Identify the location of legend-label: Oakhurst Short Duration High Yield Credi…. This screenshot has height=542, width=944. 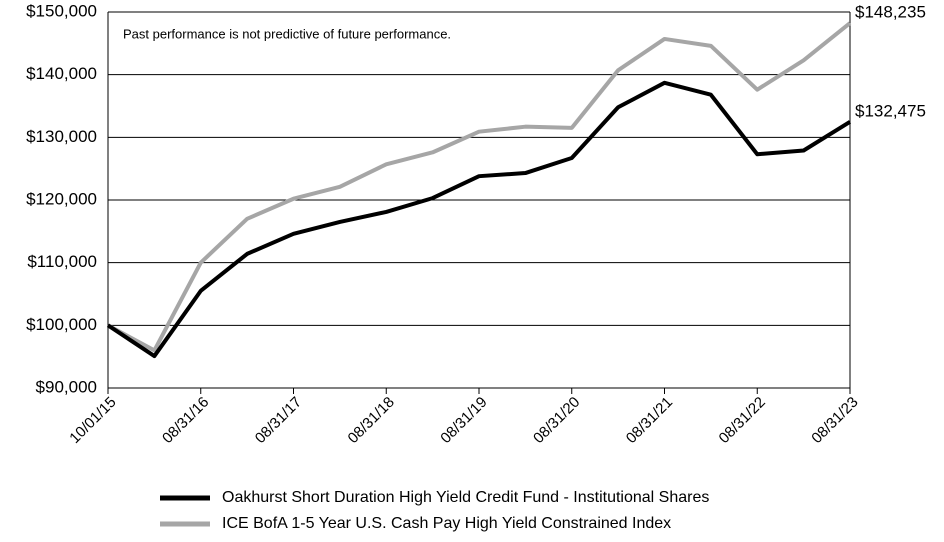
(465, 497).